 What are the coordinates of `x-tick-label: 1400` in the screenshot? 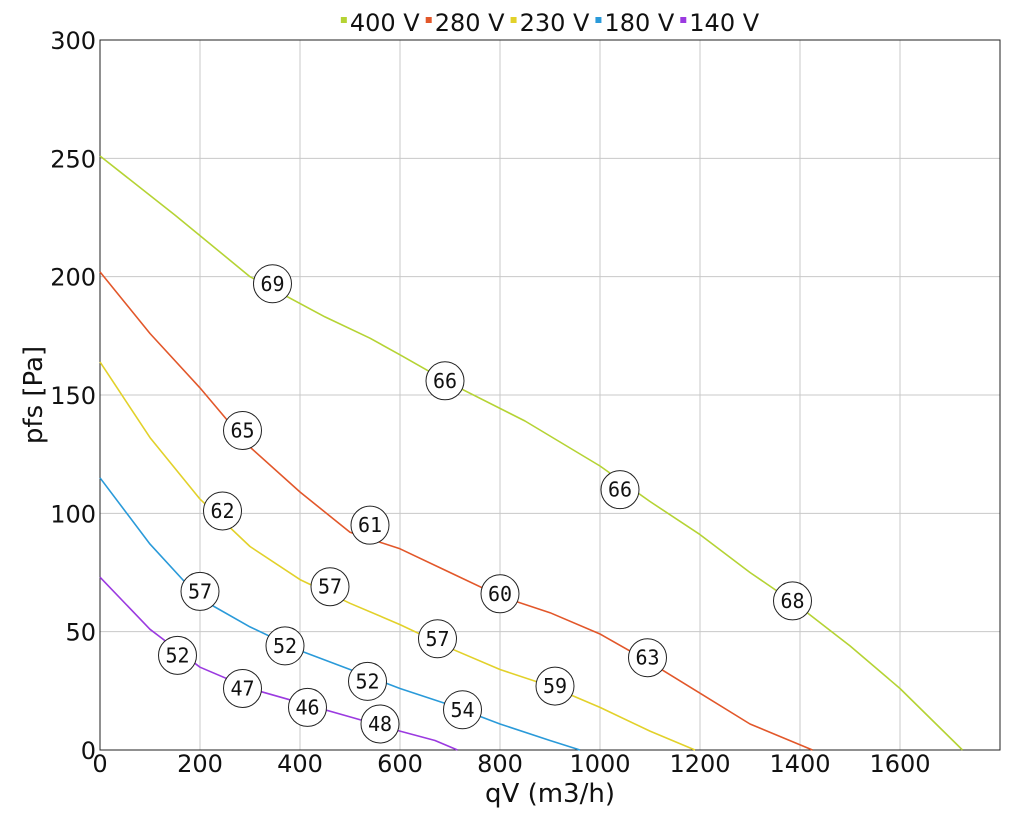 It's located at (799, 764).